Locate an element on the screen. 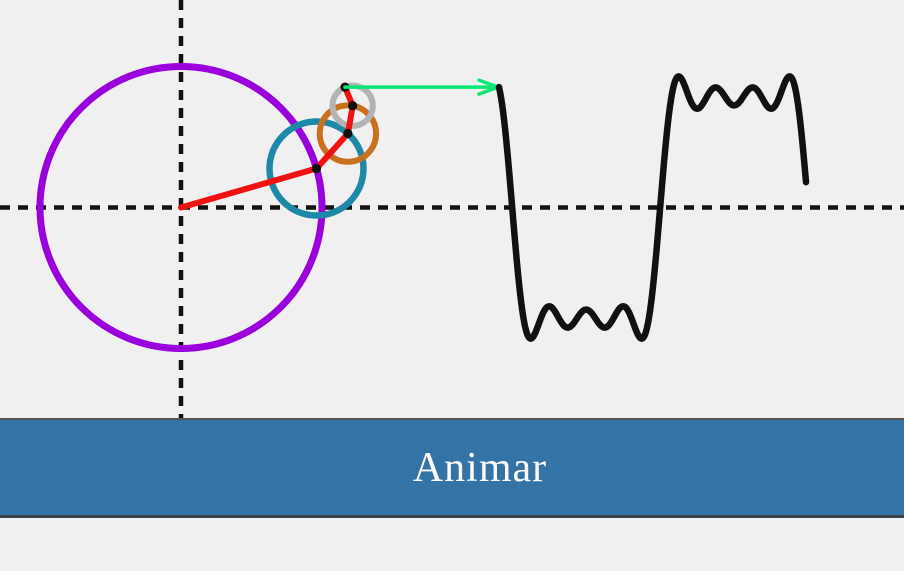 Image resolution: width=904 pixels, height=571 pixels. radius-polyline is located at coordinates (267, 147).